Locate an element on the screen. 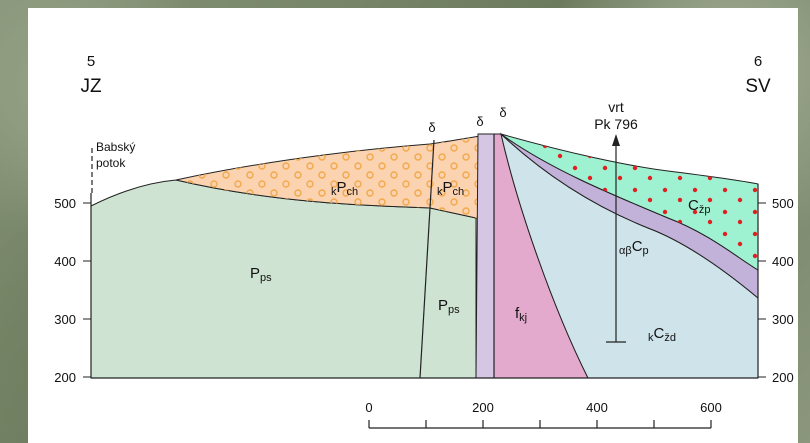  right-endpoint-code: SV is located at coordinates (758, 86).